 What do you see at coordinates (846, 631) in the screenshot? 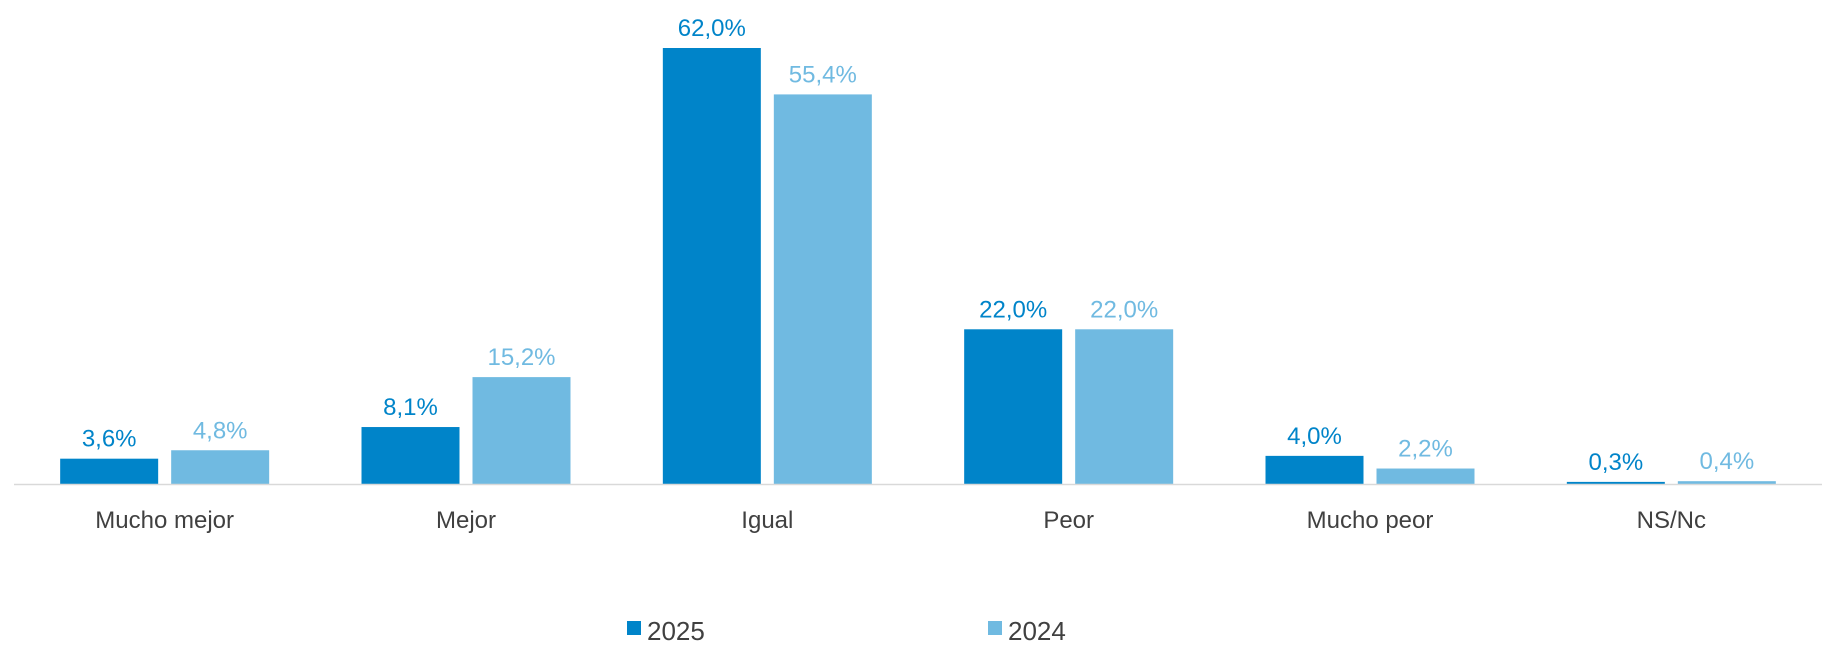
I see `legend: 2025 2024` at bounding box center [846, 631].